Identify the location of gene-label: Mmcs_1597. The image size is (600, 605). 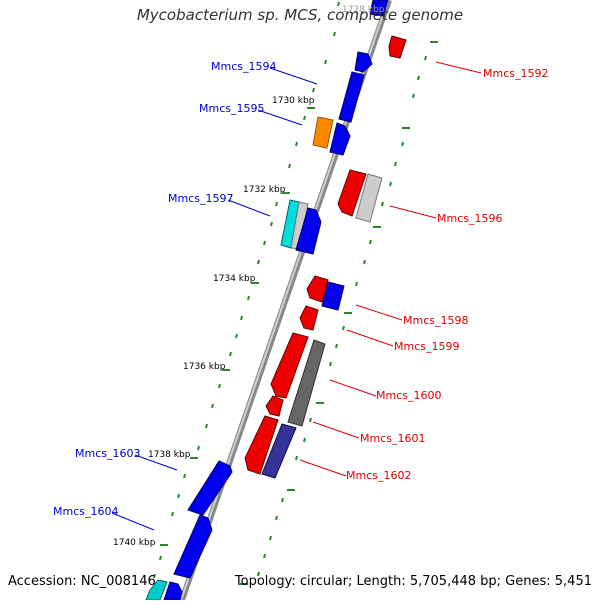
(200, 198).